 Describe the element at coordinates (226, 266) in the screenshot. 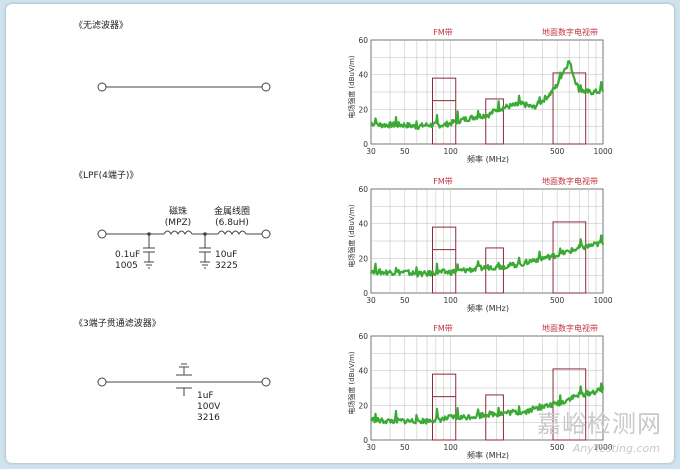

I see `cap2-size: 3225` at that location.